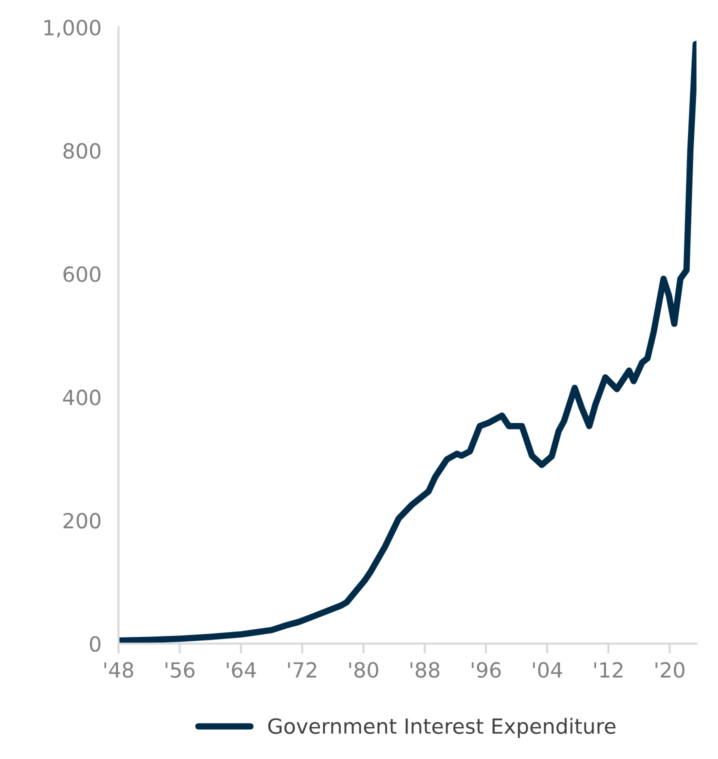 Image resolution: width=718 pixels, height=759 pixels. What do you see at coordinates (608, 670) in the screenshot?
I see `x-tick-label: '12` at bounding box center [608, 670].